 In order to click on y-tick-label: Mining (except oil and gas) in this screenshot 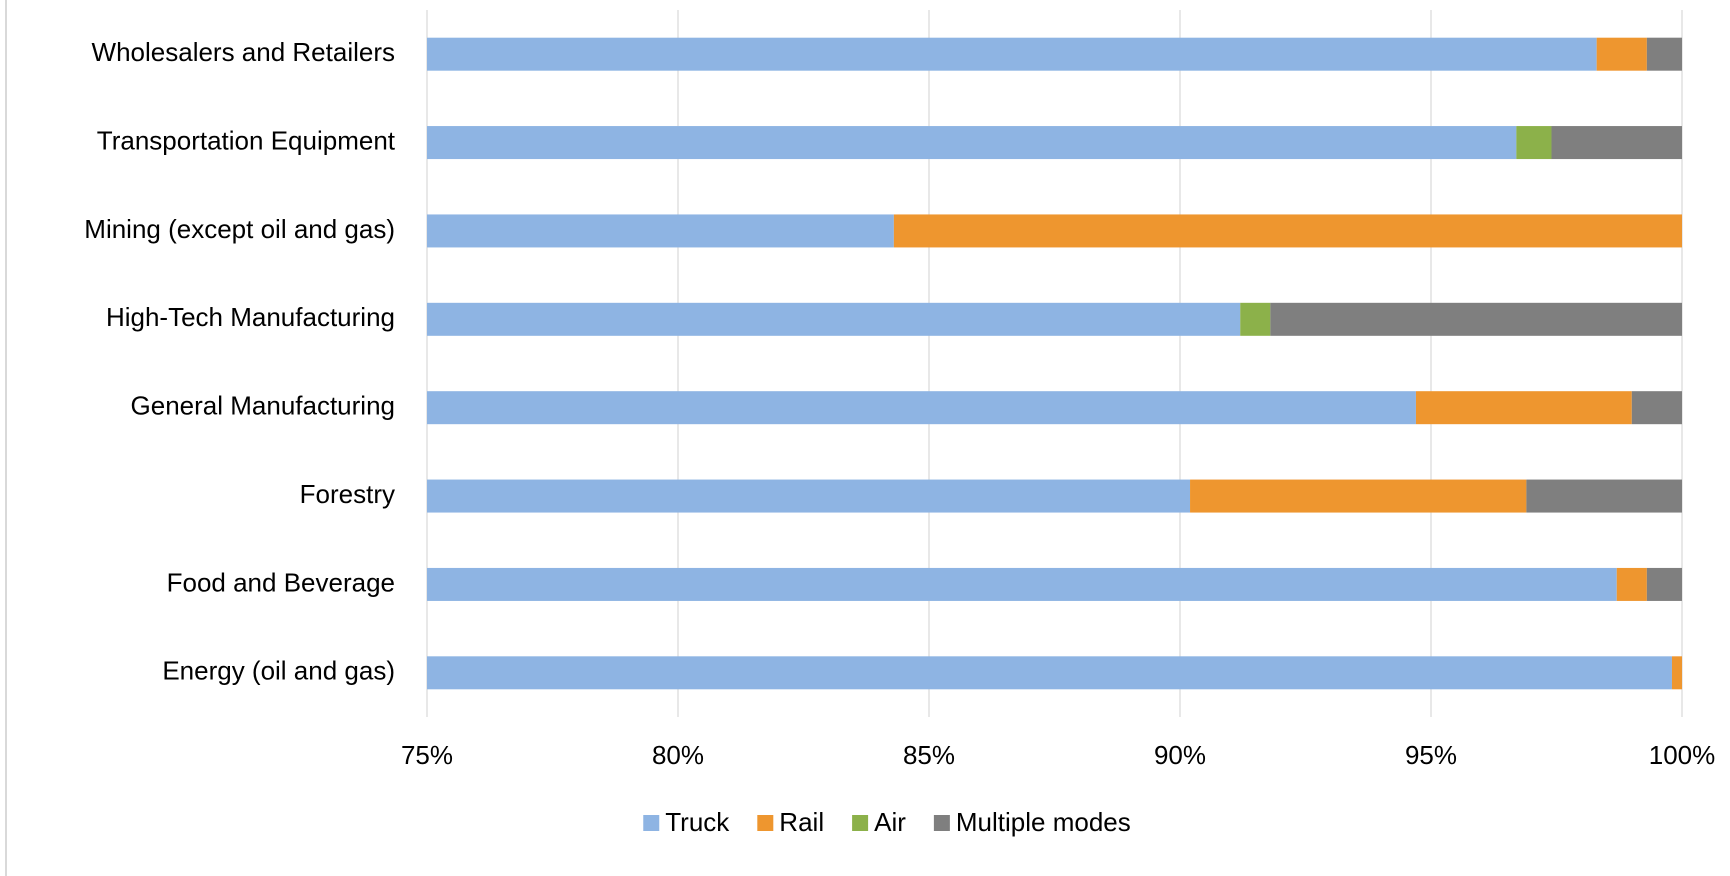, I will do `click(239, 229)`.